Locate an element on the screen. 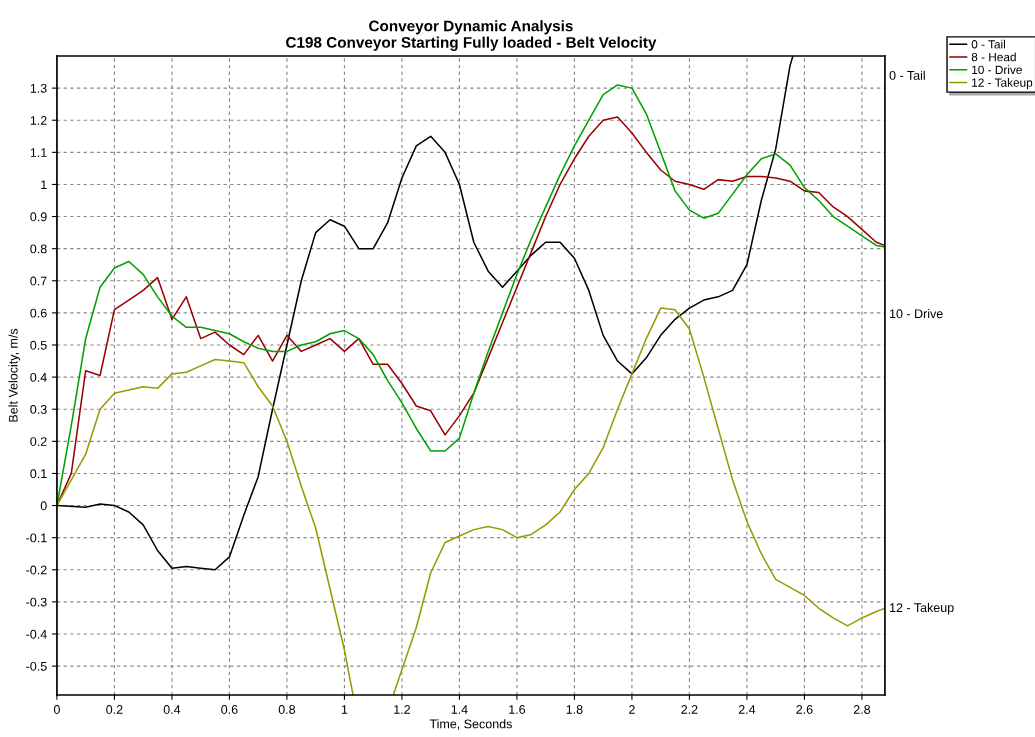  x-tick-label: 0.2 is located at coordinates (114, 709).